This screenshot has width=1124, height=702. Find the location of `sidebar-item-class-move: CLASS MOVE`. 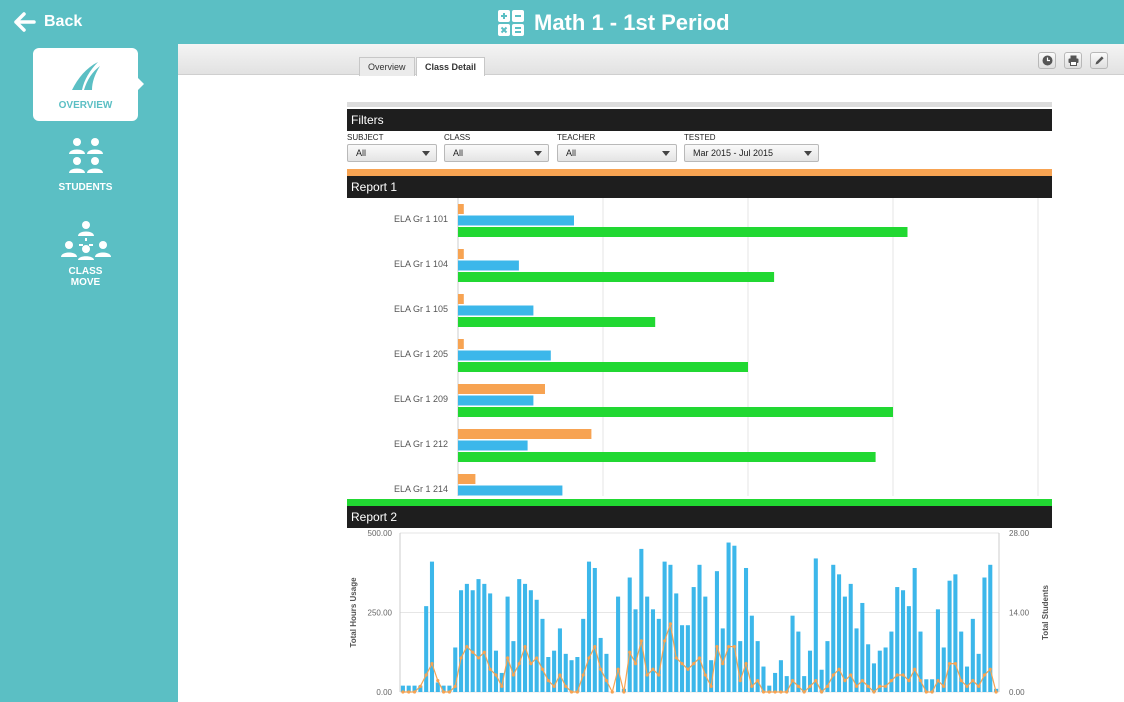

sidebar-item-class-move: CLASS MOVE is located at coordinates (85, 254).